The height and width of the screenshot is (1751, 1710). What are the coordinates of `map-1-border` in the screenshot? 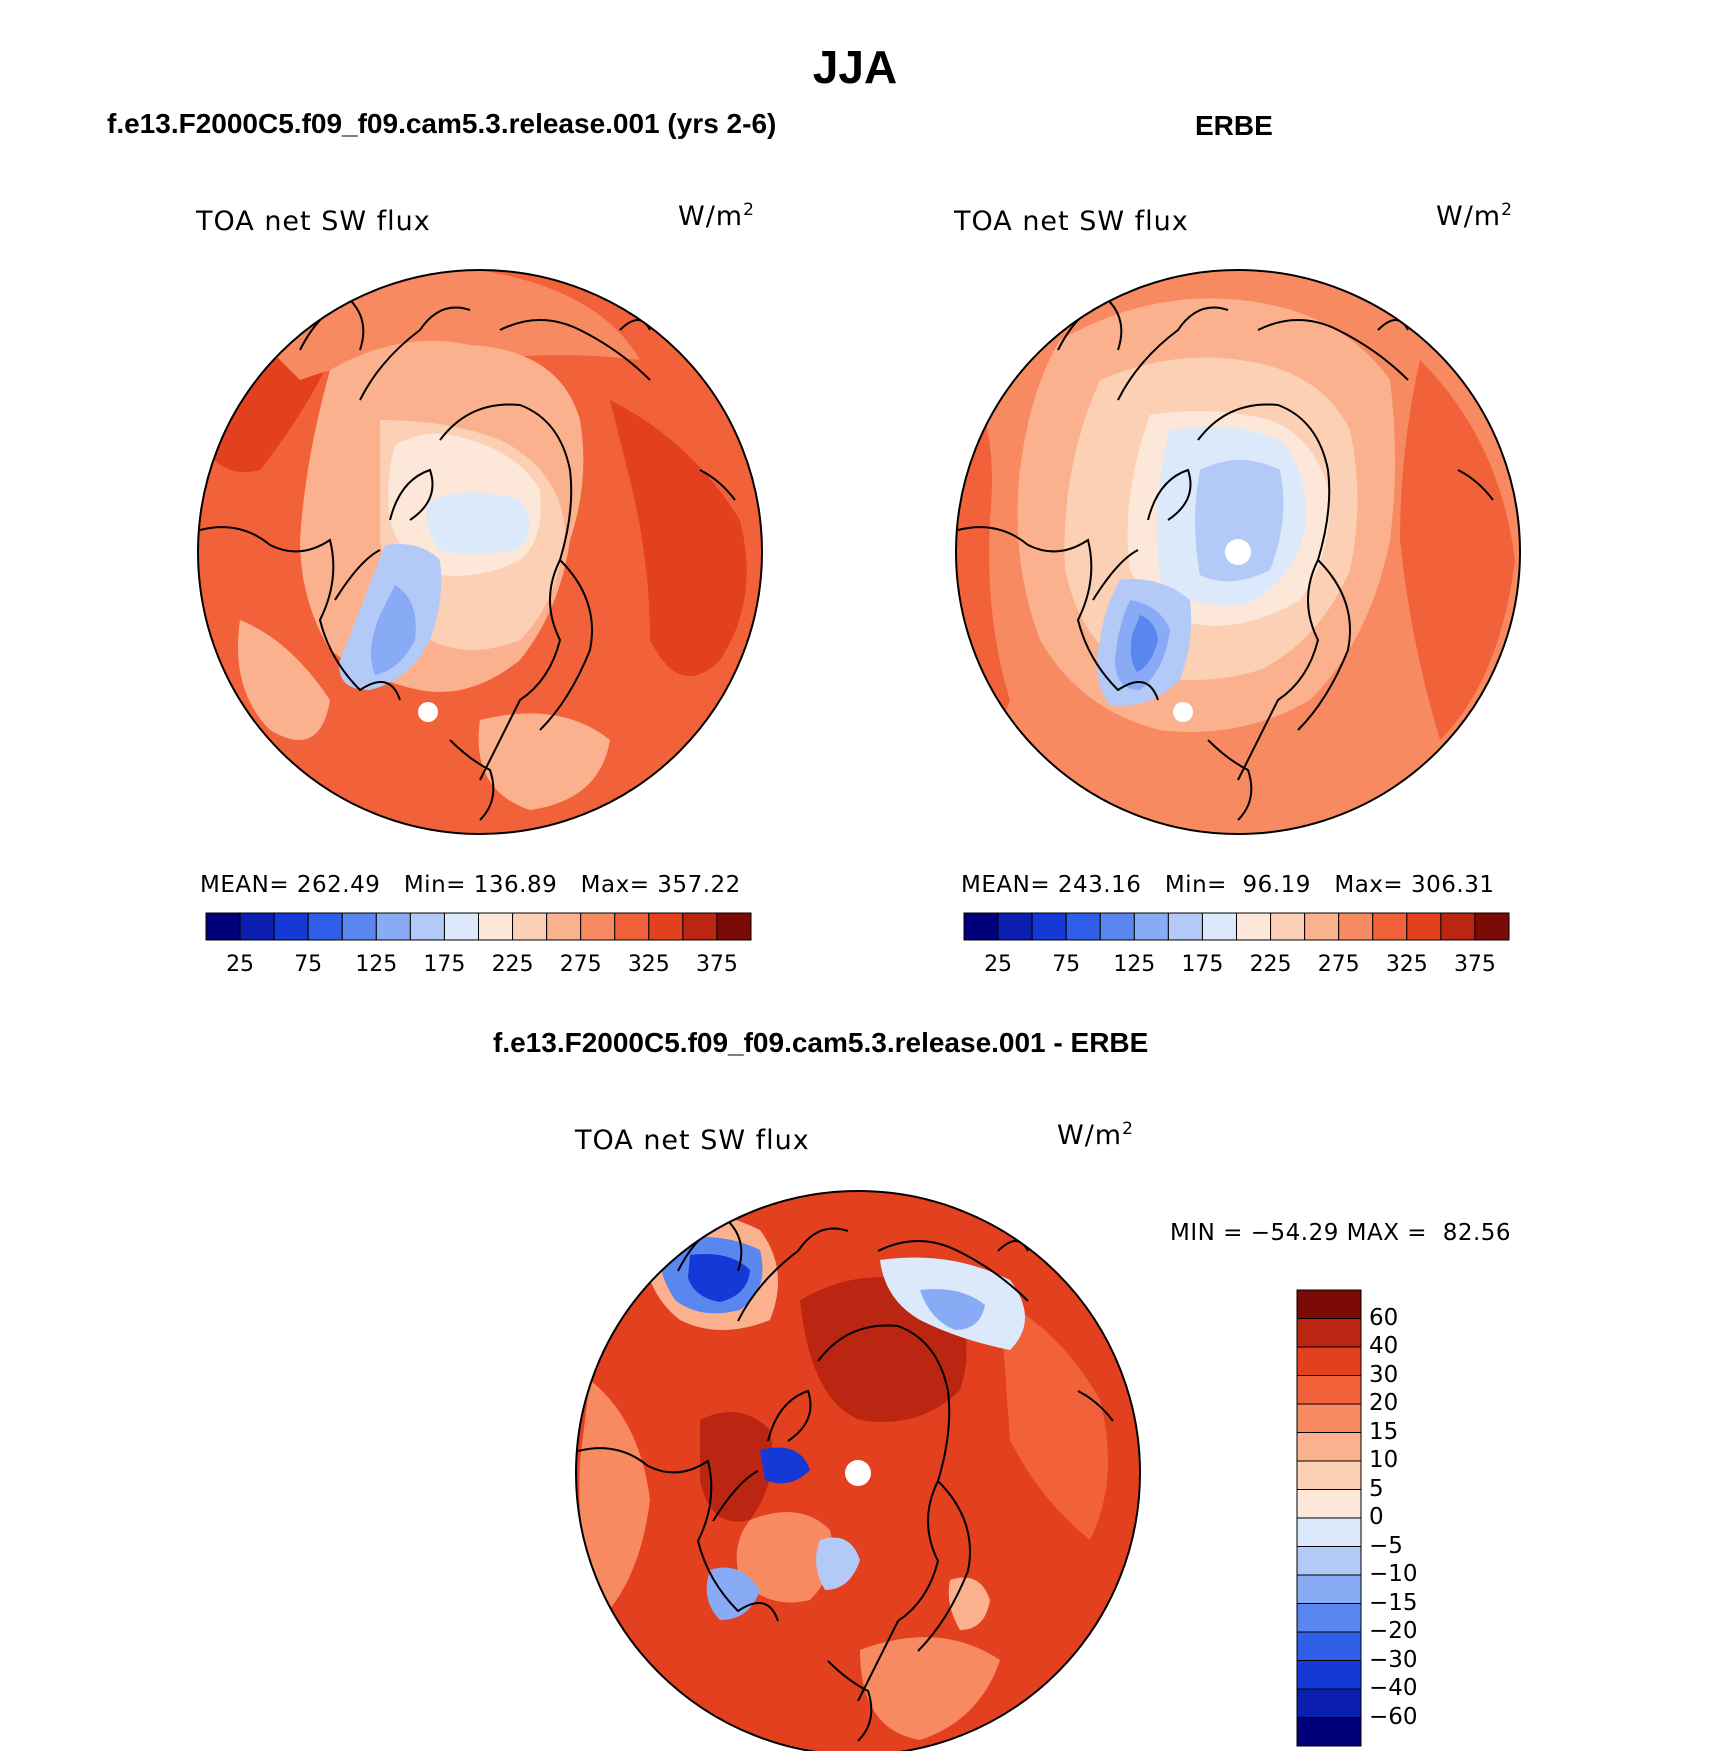 It's located at (480, 552).